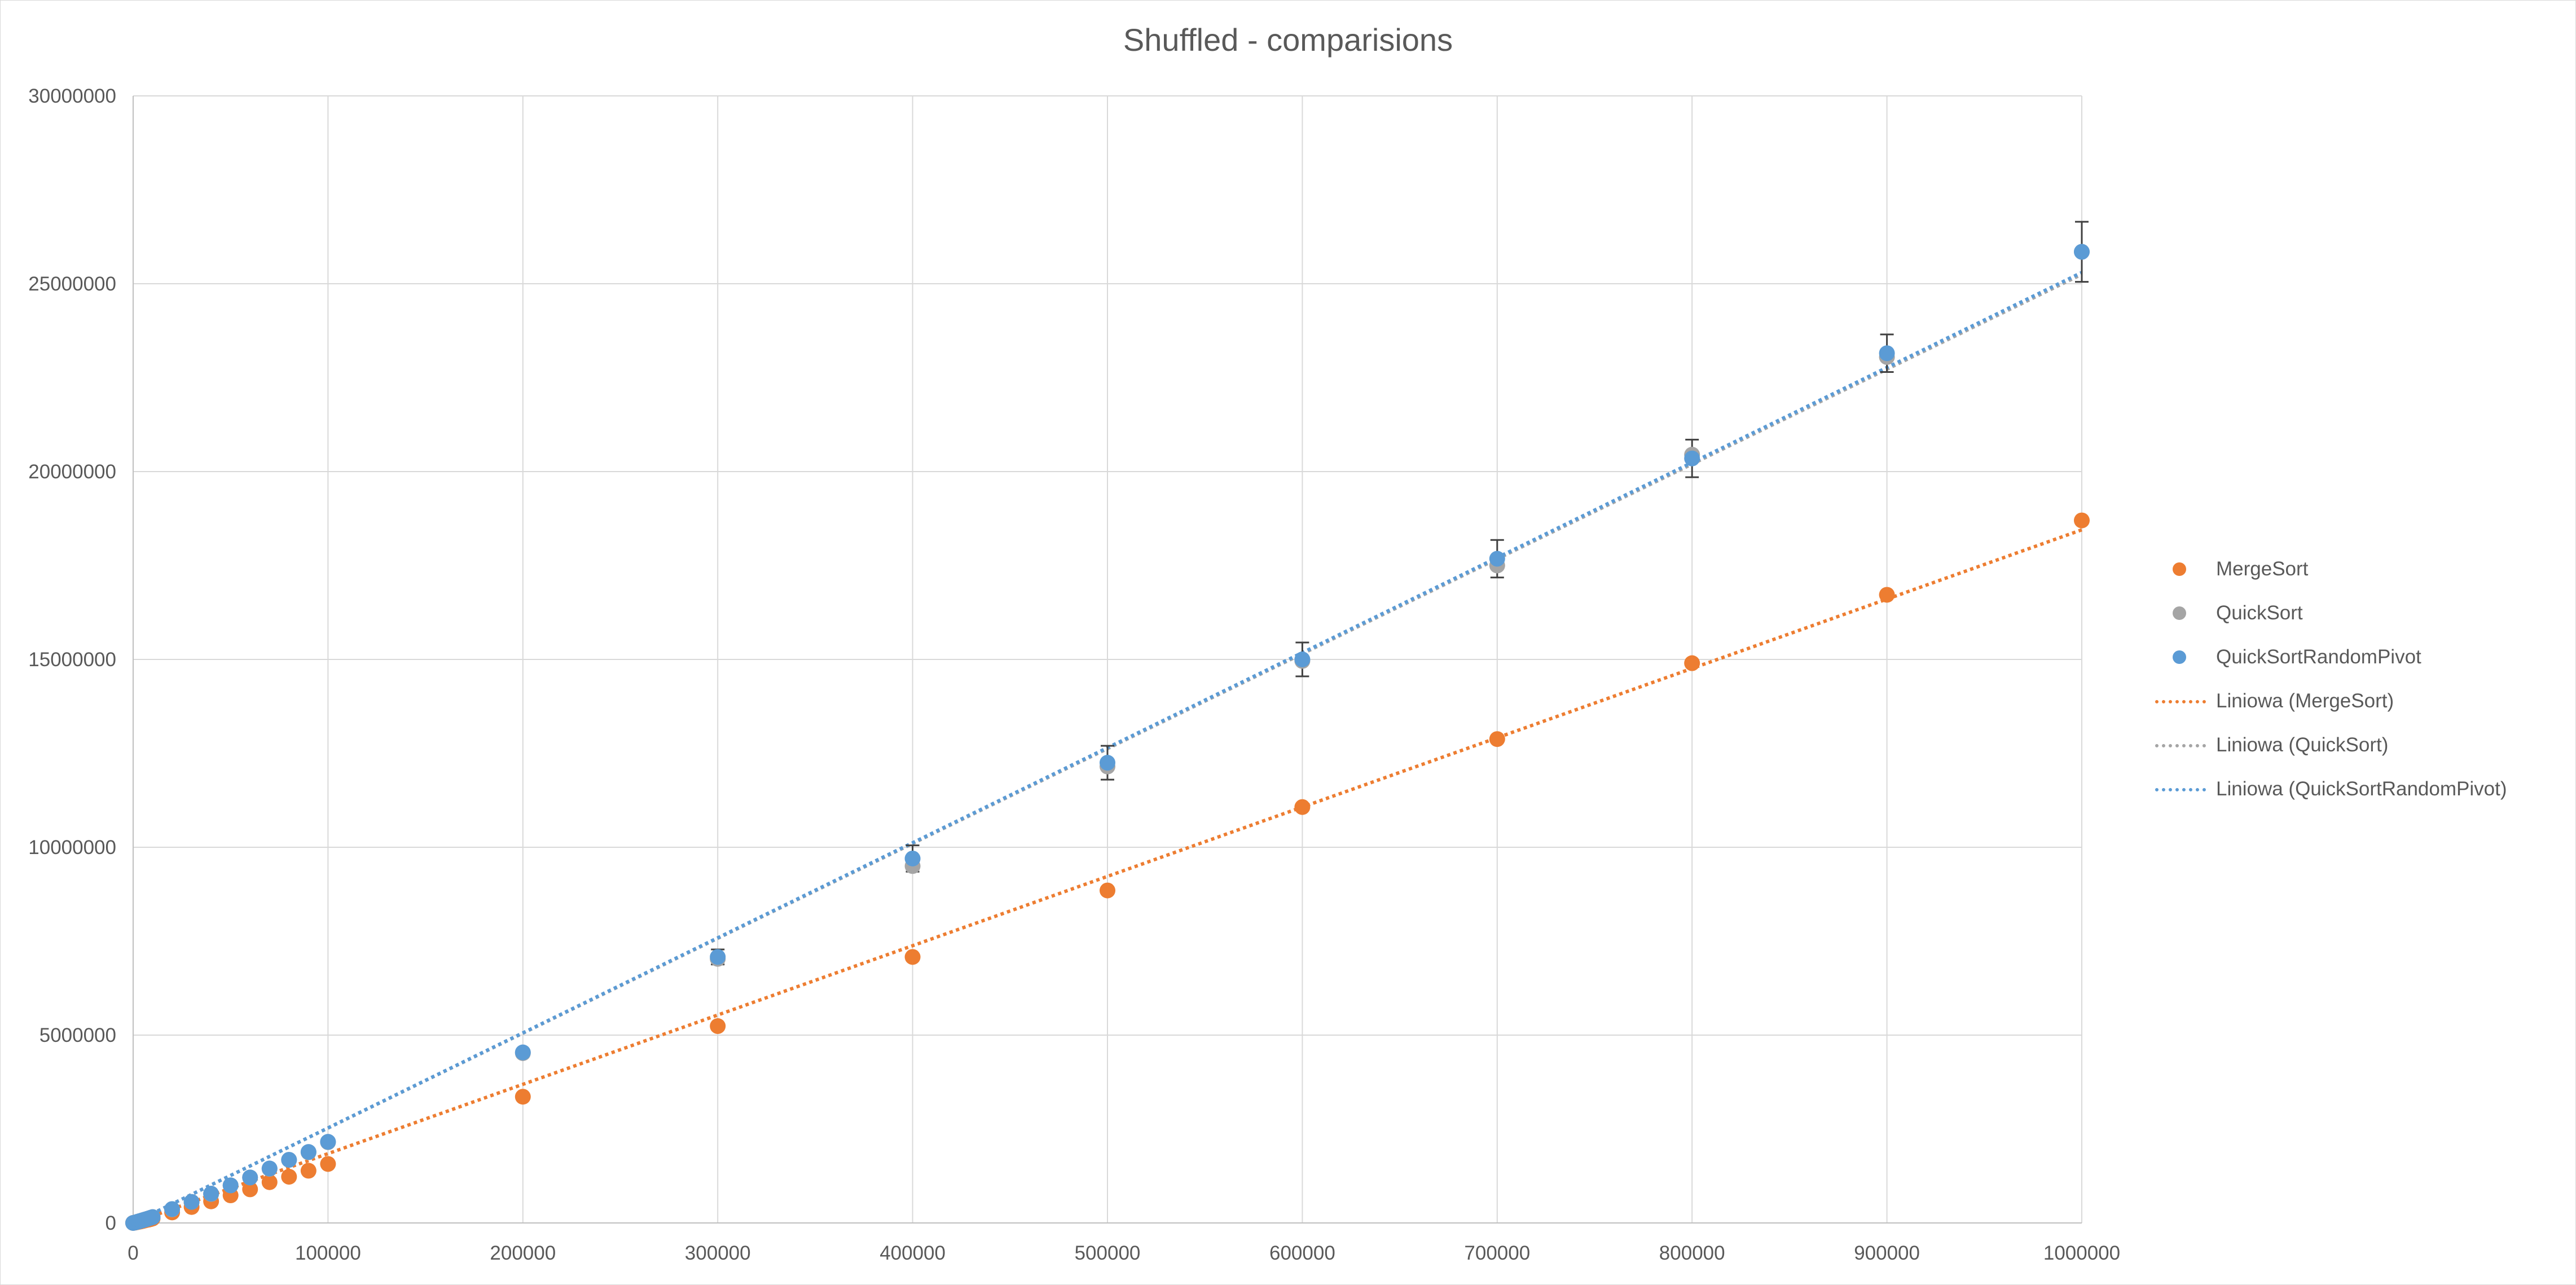  What do you see at coordinates (328, 1253) in the screenshot?
I see `x-tick-label: 100000` at bounding box center [328, 1253].